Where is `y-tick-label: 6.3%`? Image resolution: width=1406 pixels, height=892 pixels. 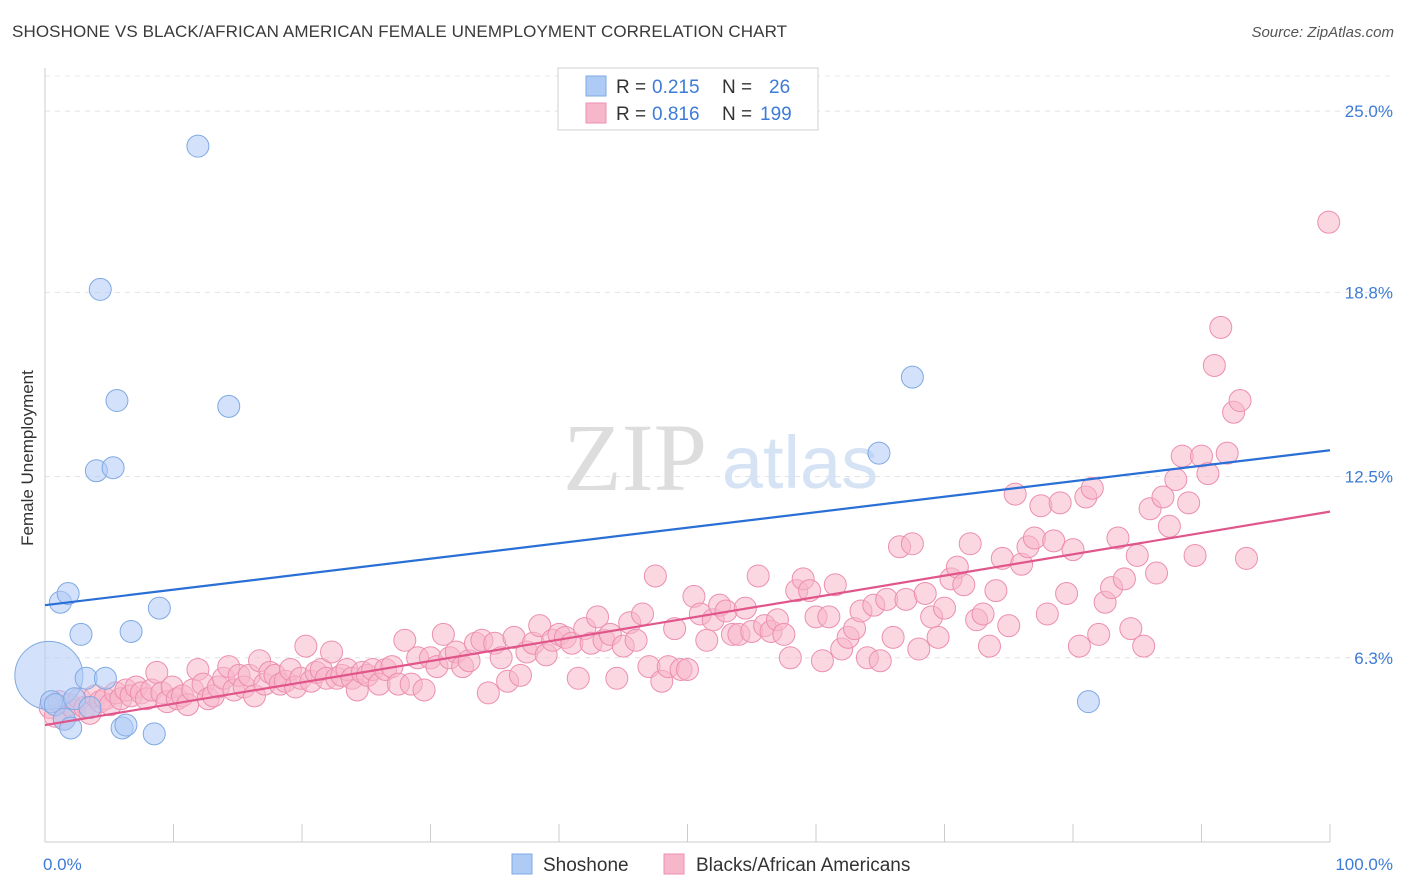
y-tick-label: 6.3% is located at coordinates (1373, 658).